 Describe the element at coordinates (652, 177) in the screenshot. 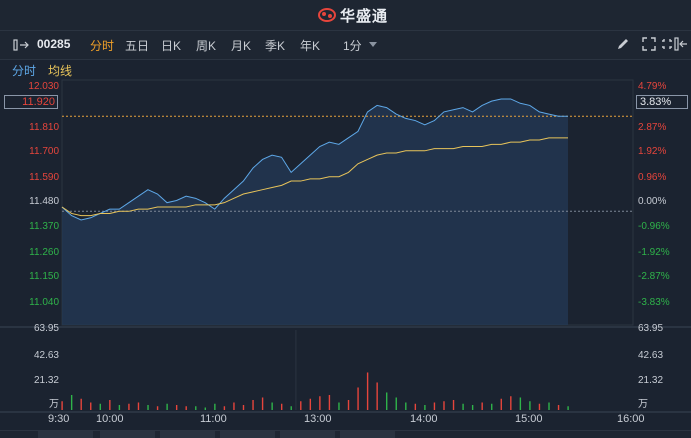

I see `percent-tick-label: 0.96%` at that location.